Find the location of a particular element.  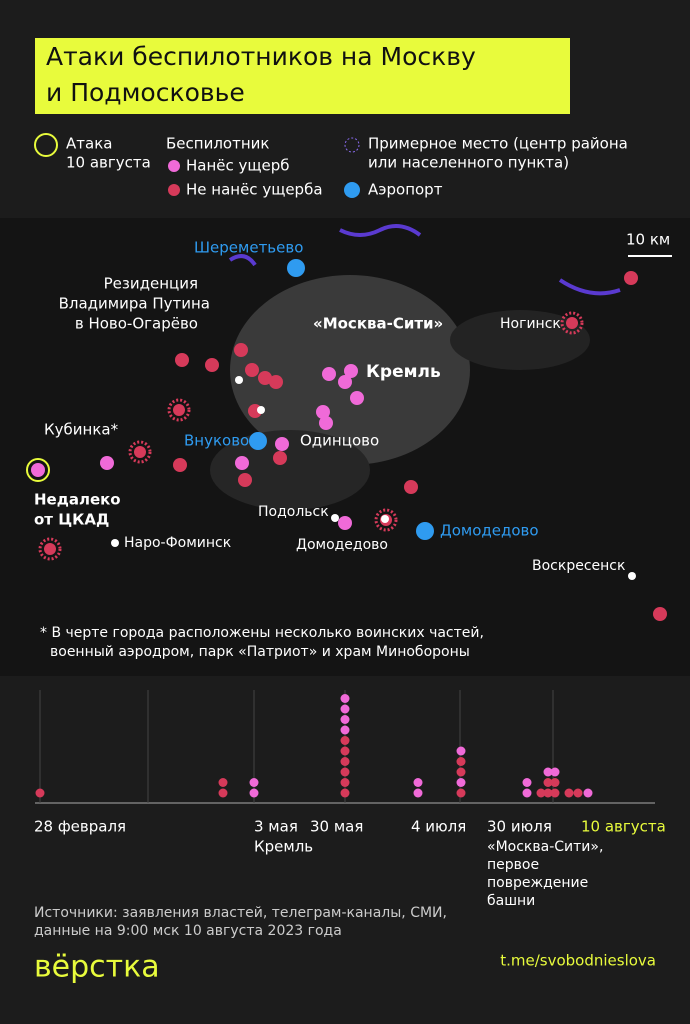

title: Атаки беспилотников на Москву is located at coordinates (261, 56).